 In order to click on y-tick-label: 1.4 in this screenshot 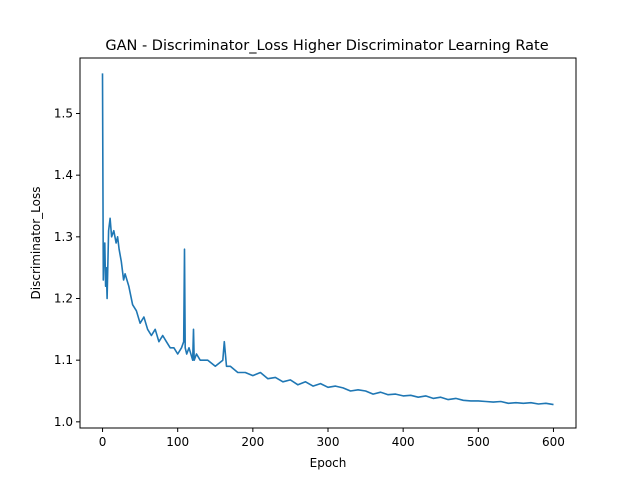, I will do `click(63, 175)`.